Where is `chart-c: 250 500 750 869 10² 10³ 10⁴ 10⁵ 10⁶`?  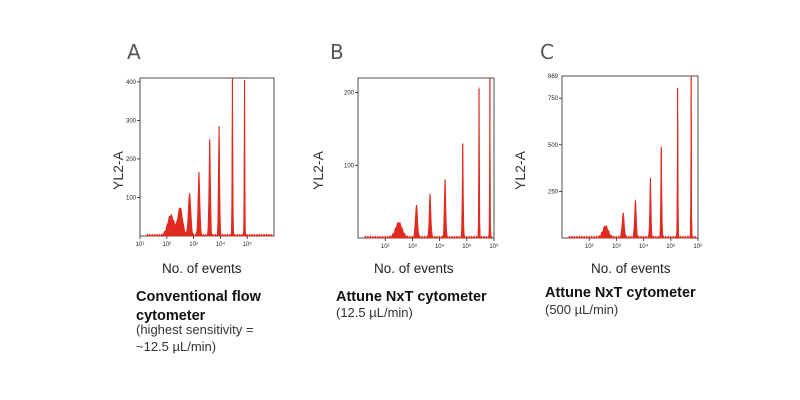 chart-c: 250 500 750 869 10² 10³ 10⁴ 10⁵ 10⁶ is located at coordinates (625, 162).